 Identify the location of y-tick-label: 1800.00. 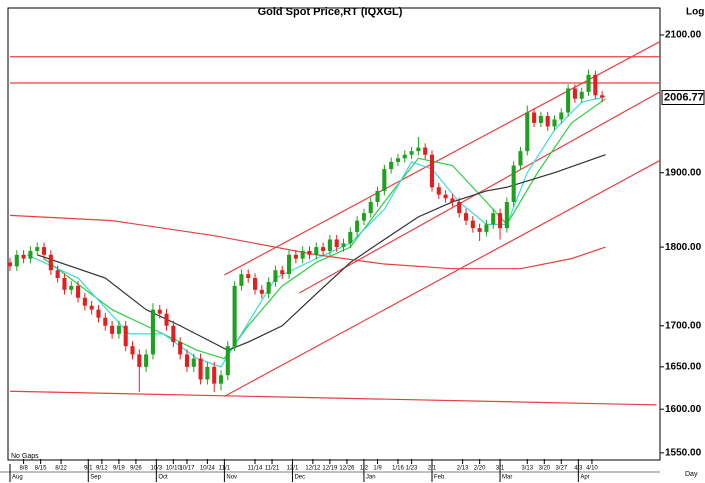
(683, 247).